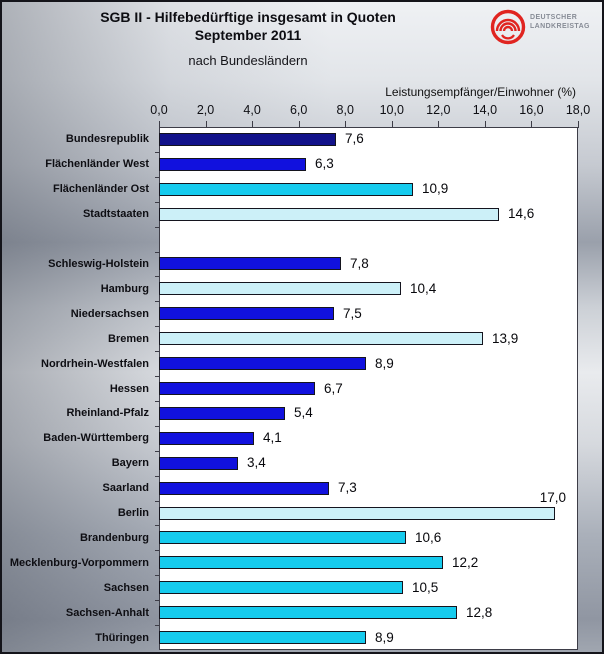  What do you see at coordinates (347, 487) in the screenshot?
I see `value-label: 7,3` at bounding box center [347, 487].